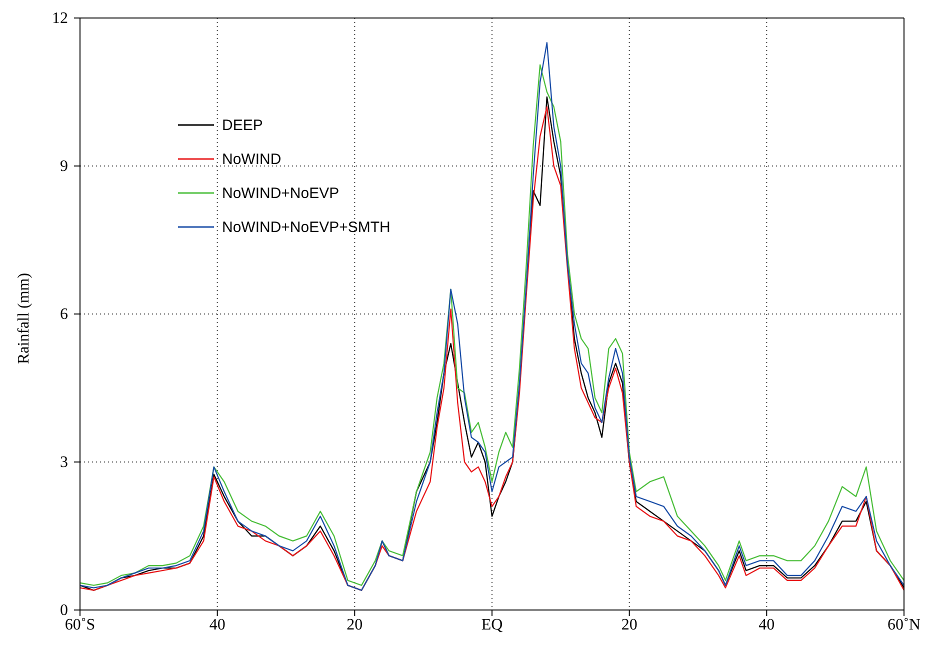 The height and width of the screenshot is (658, 933). Describe the element at coordinates (242, 125) in the screenshot. I see `legend-label: DEEP` at that location.